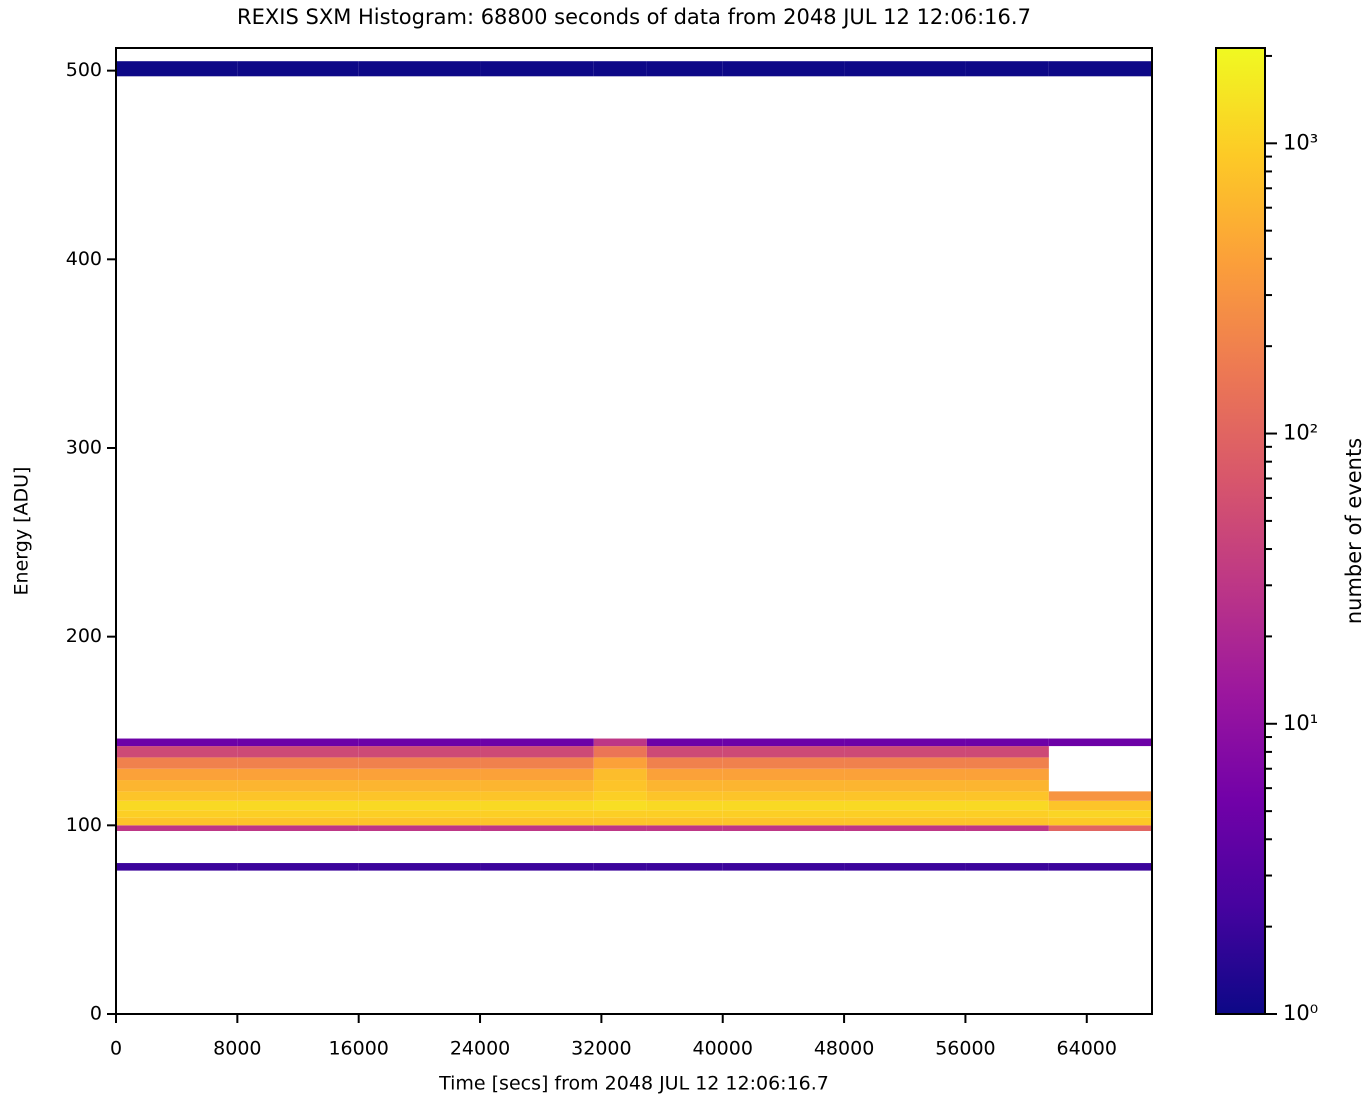 The width and height of the screenshot is (1369, 1104). I want to click on y-axis-label: Energy [ADU], so click(22, 531).